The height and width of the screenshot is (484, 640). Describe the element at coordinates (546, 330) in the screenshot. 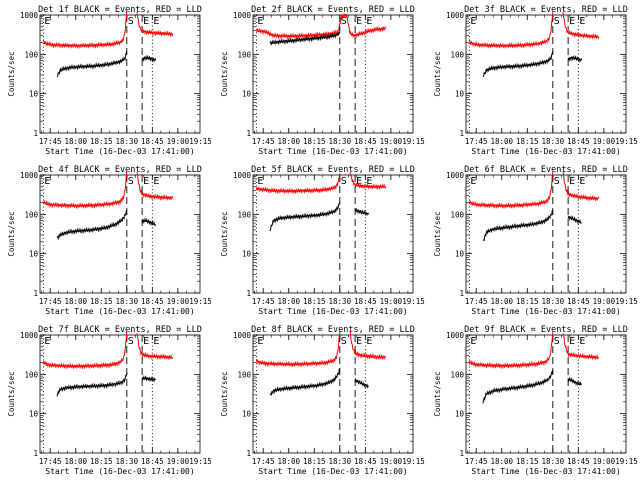

I see `panel-title: Det 9f BLACK = Events, RED = LLD` at that location.